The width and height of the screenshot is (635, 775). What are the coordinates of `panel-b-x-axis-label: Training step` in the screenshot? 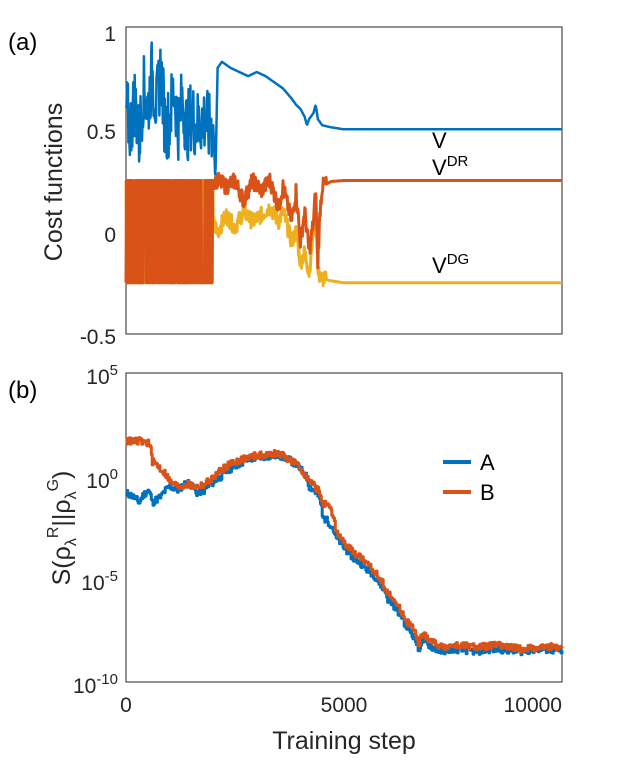 It's located at (344, 741).